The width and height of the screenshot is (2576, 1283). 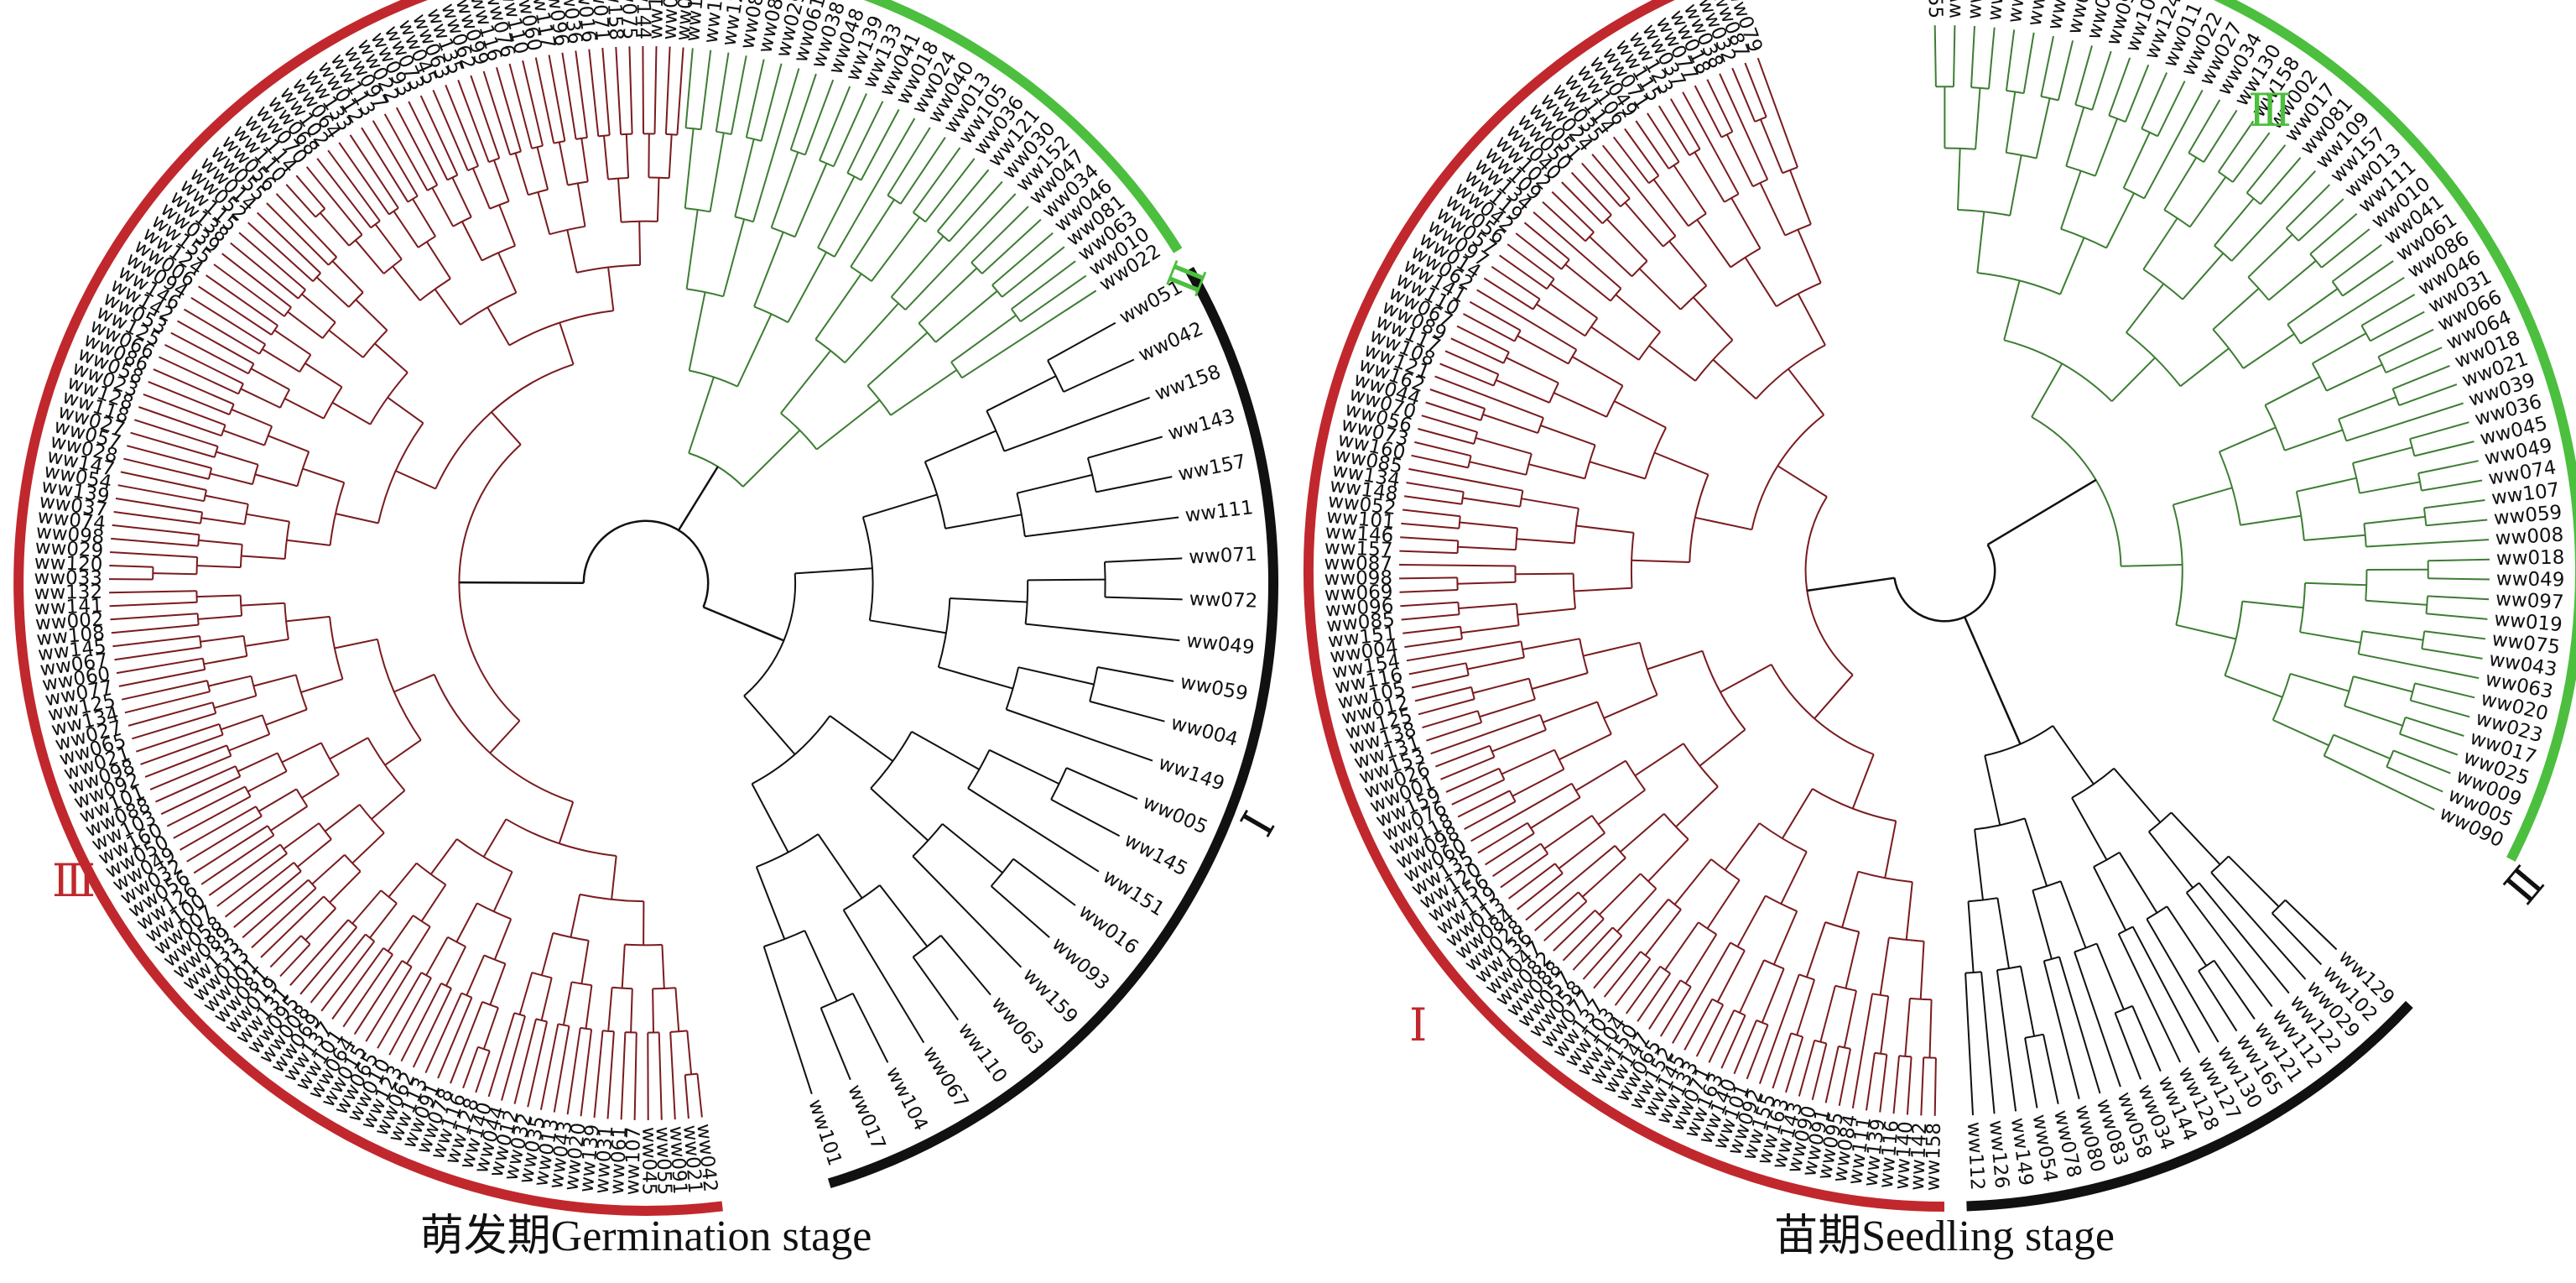 What do you see at coordinates (1191, 774) in the screenshot?
I see `leaf-label: ww149` at bounding box center [1191, 774].